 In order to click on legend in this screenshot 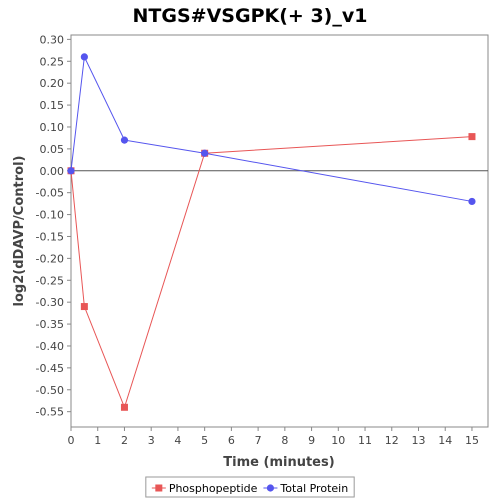, I will do `click(250, 487)`.